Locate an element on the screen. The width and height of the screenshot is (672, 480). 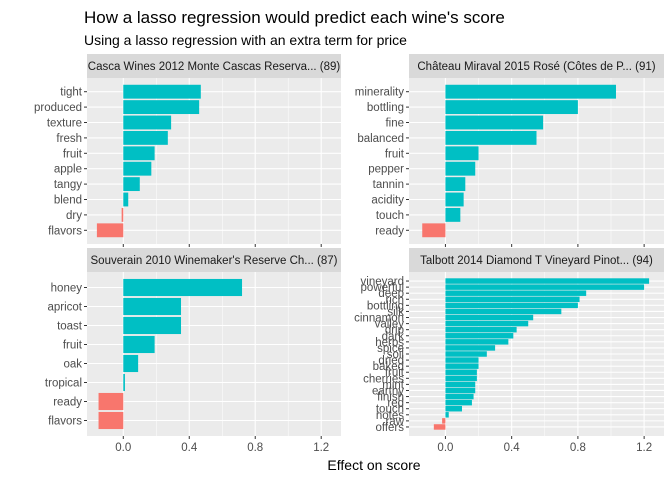
bar-herbs is located at coordinates (477, 342).